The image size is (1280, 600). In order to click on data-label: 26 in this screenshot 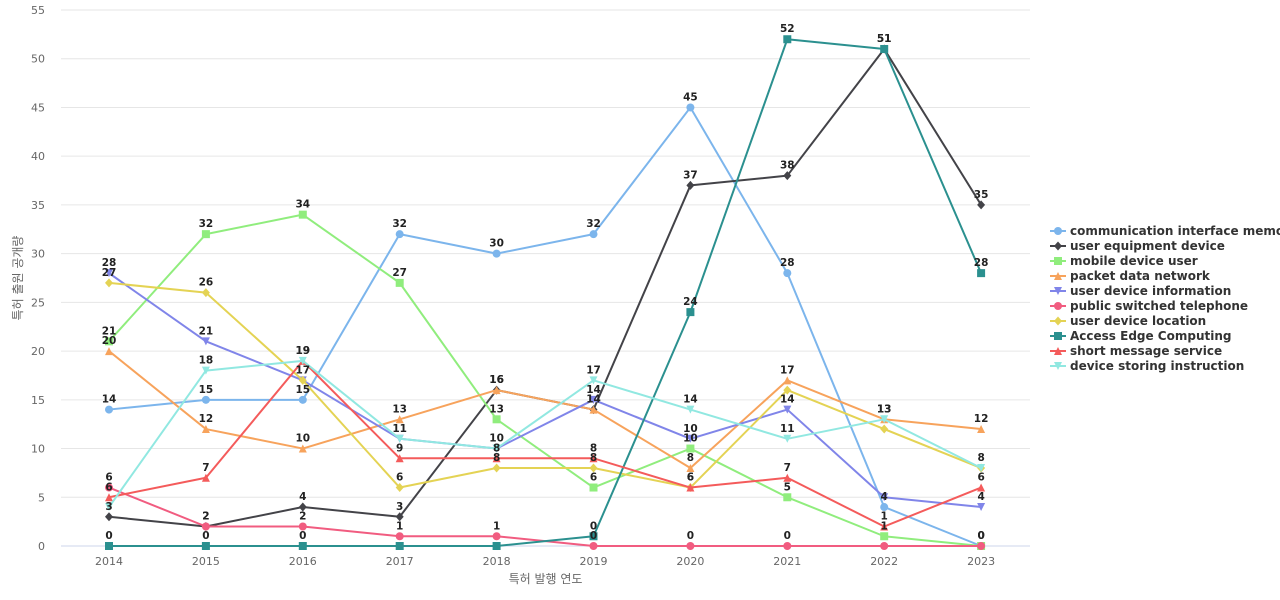, I will do `click(206, 283)`.